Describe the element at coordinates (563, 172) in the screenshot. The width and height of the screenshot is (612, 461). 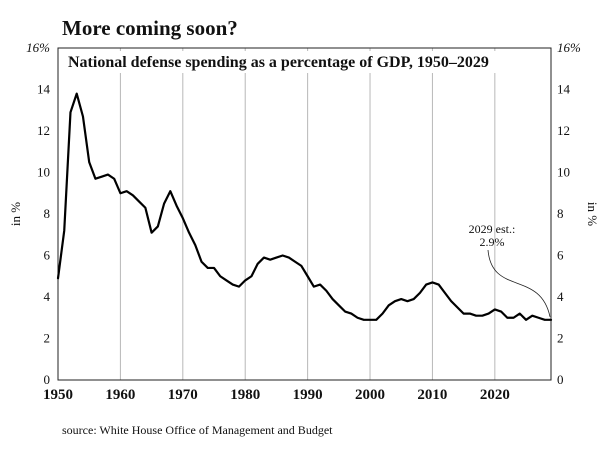
I see `y-tick-right-5: 10` at that location.